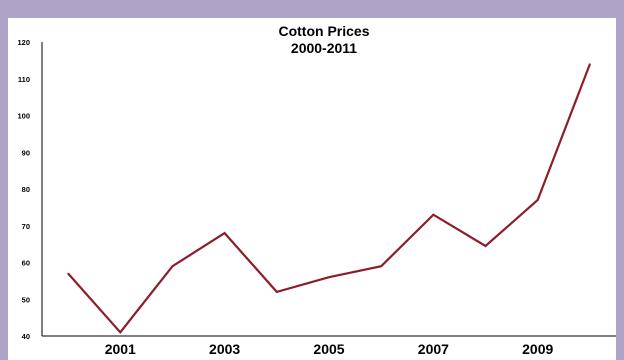  I want to click on chart-title-line-1: Cotton Prices, so click(323, 31).